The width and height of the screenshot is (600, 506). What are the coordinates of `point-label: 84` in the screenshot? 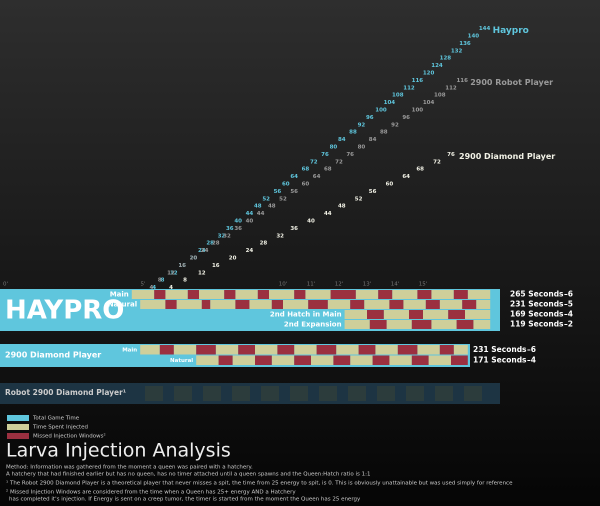 It's located at (373, 140).